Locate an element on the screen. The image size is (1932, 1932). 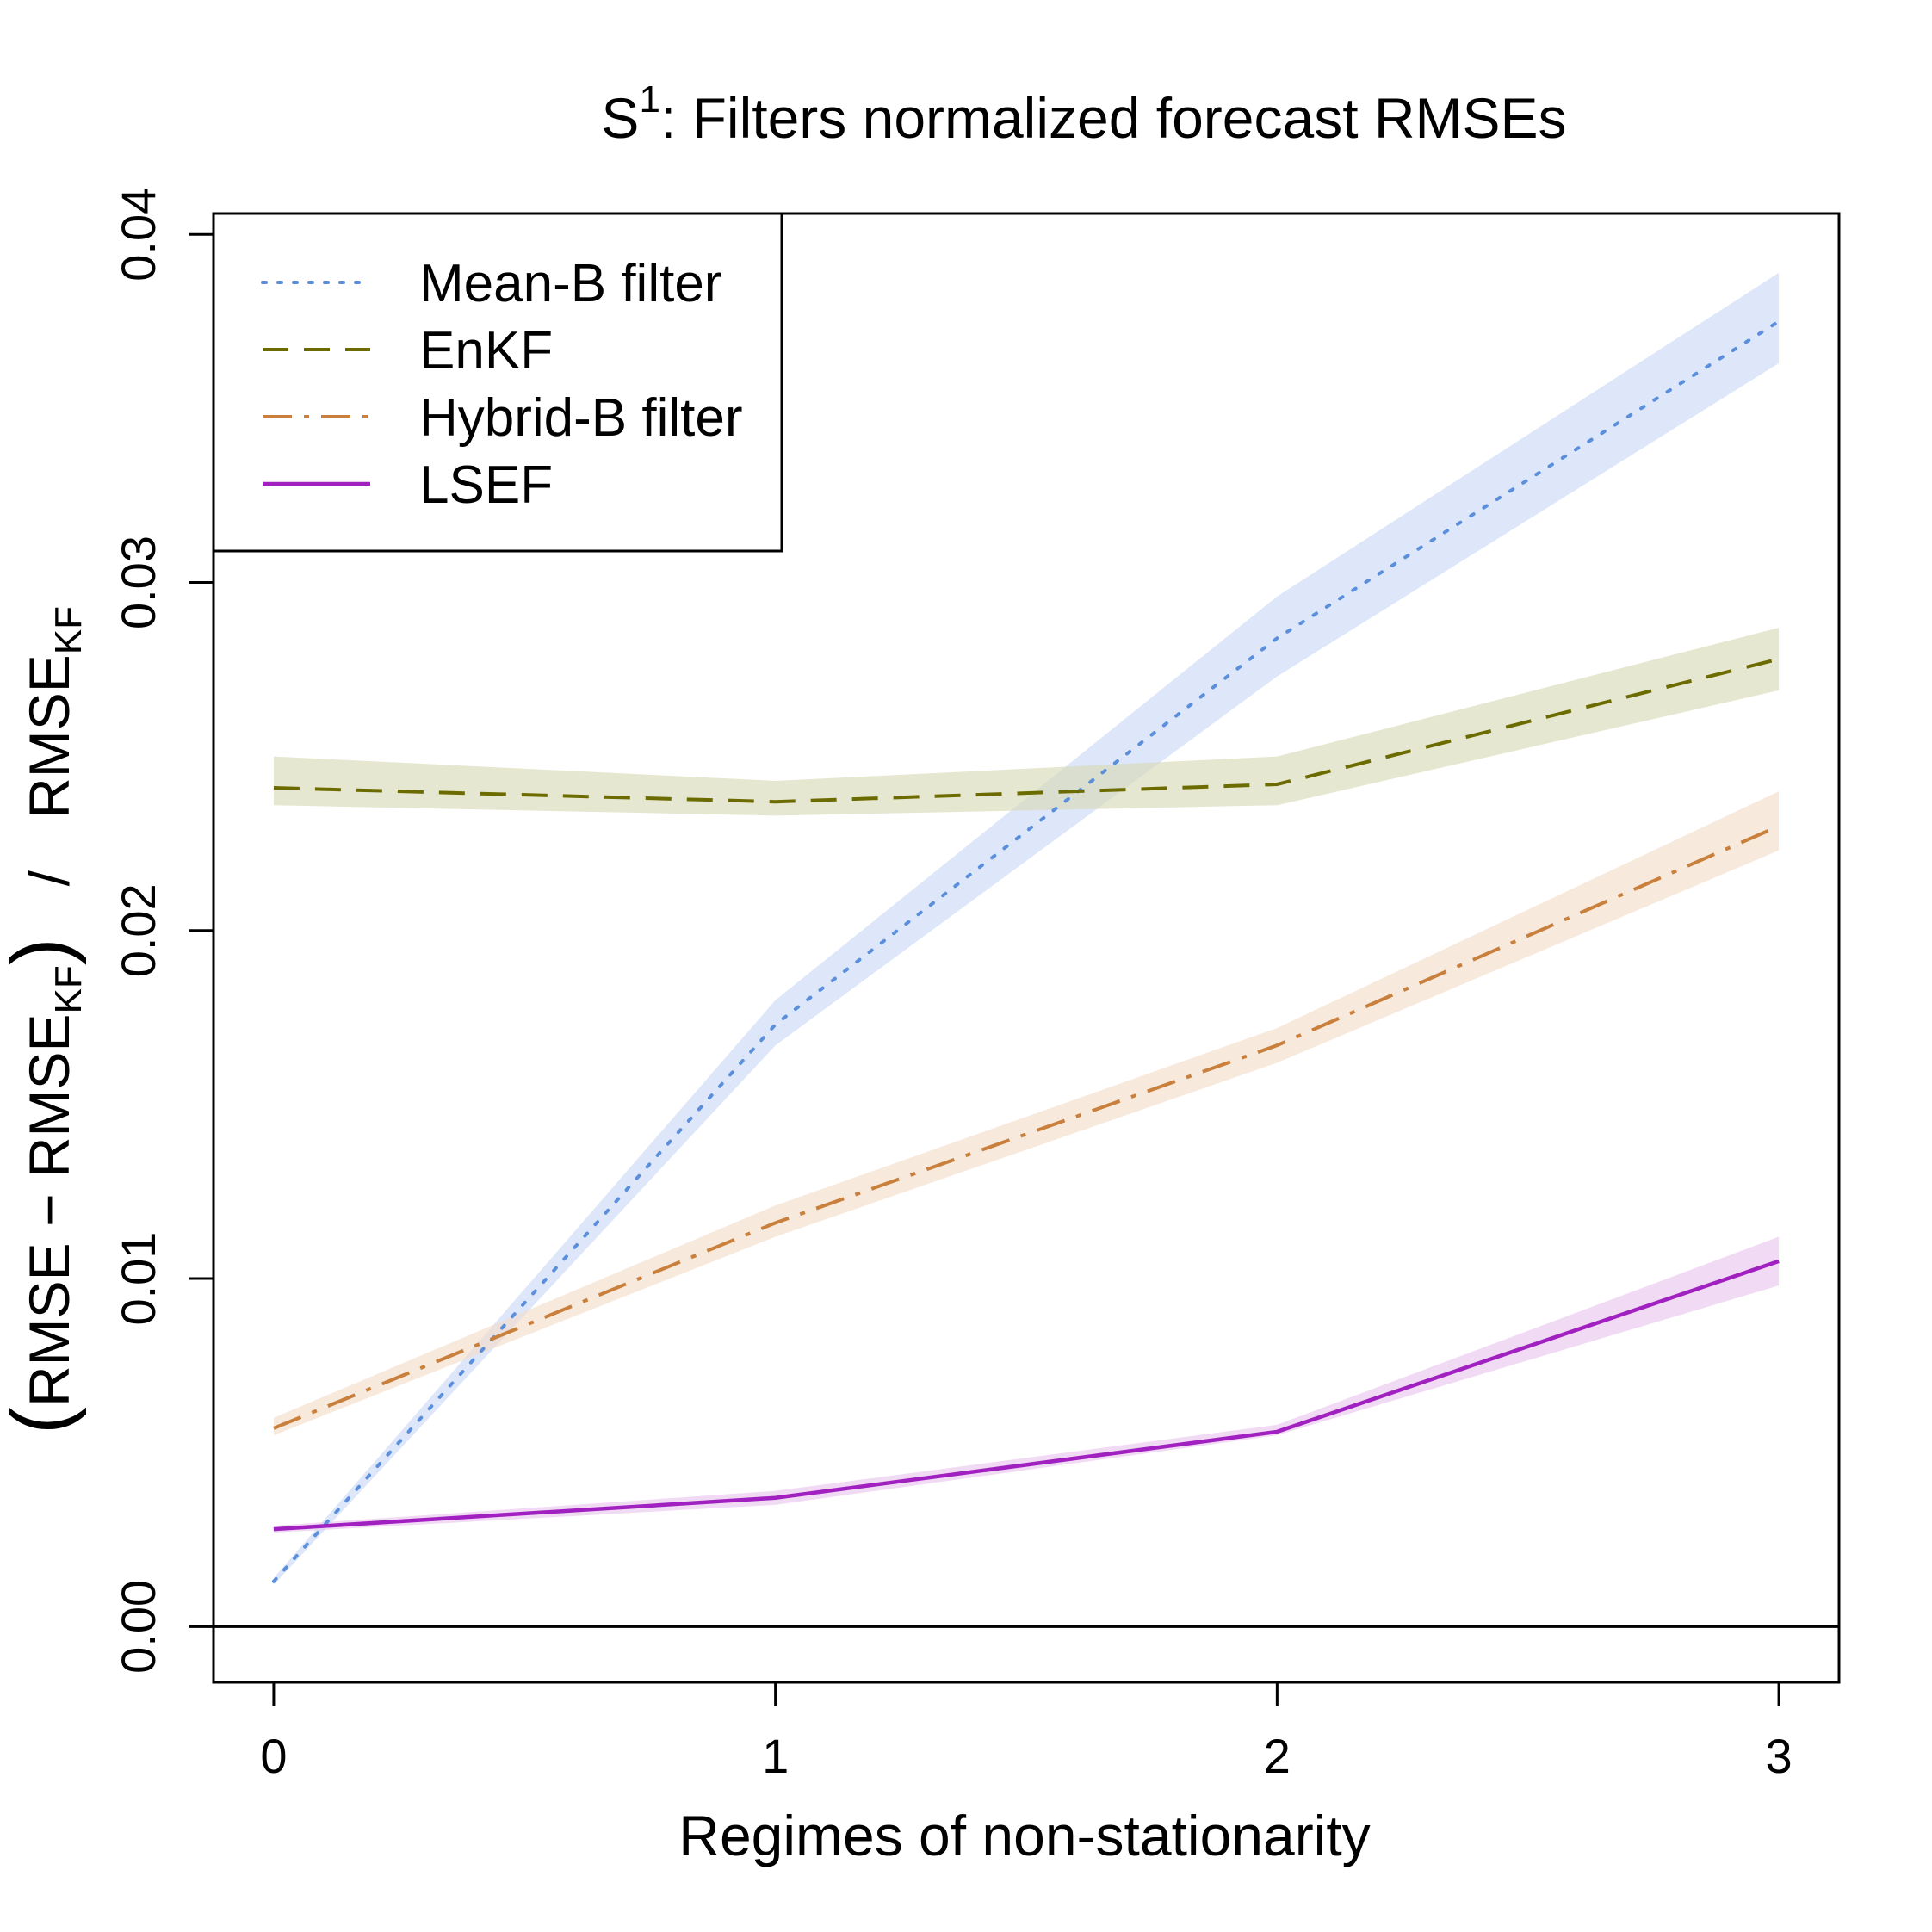
band-lsef is located at coordinates (1027, 1384).